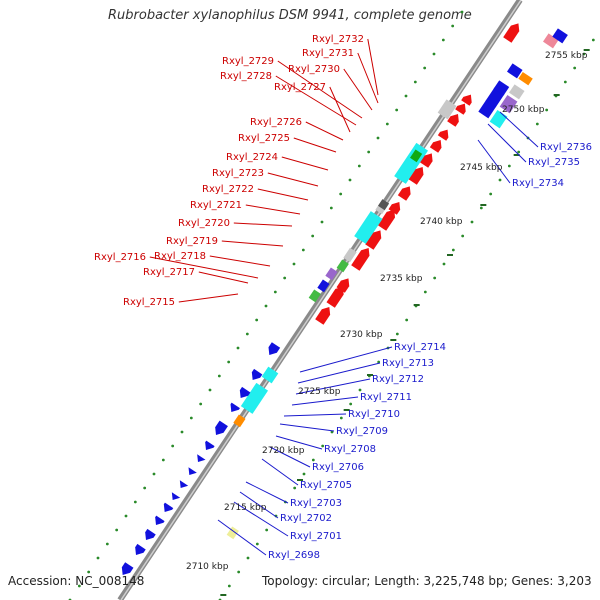  Describe the element at coordinates (441, 222) in the screenshot. I see `kbp-tick-label: 2740 kbp` at that location.